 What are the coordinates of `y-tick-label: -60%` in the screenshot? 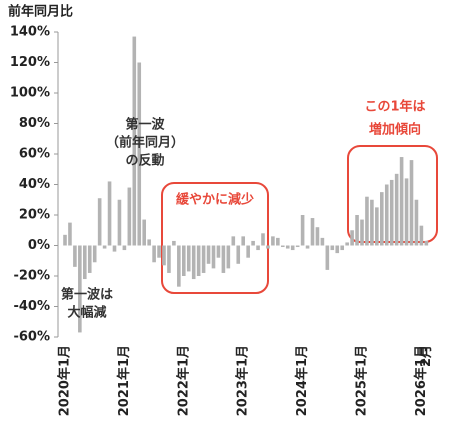 It's located at (31, 337).